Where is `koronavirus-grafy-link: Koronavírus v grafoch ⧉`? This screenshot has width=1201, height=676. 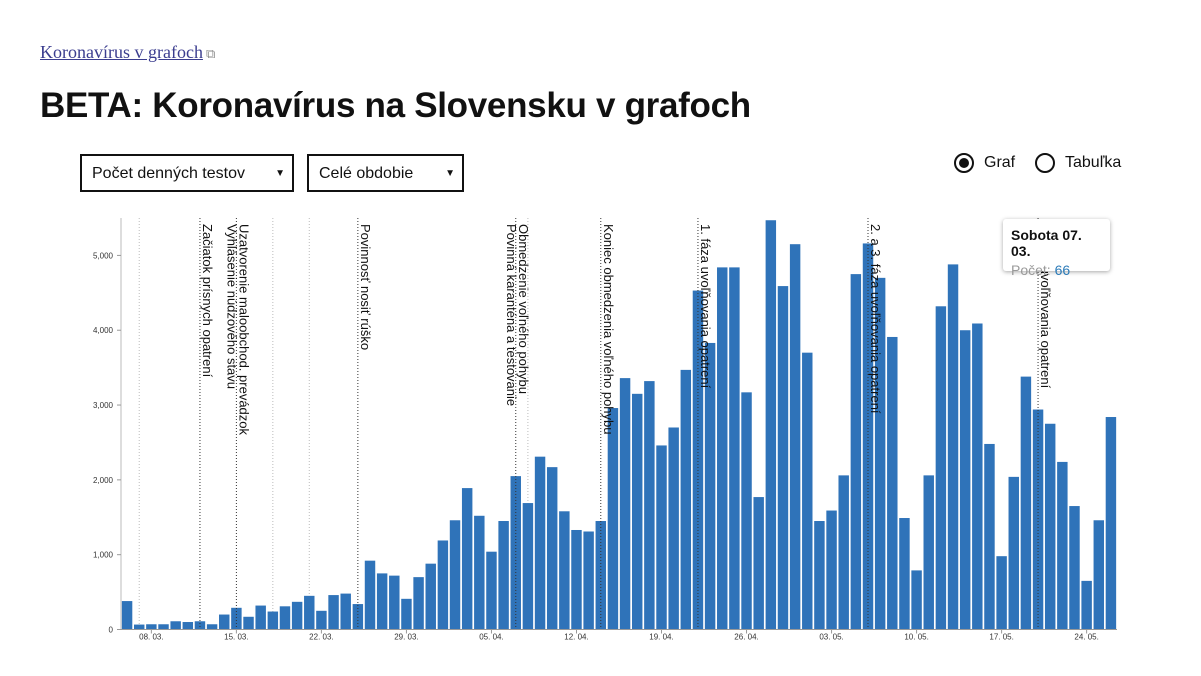 koronavirus-grafy-link: Koronavírus v grafoch ⧉ is located at coordinates (127, 52).